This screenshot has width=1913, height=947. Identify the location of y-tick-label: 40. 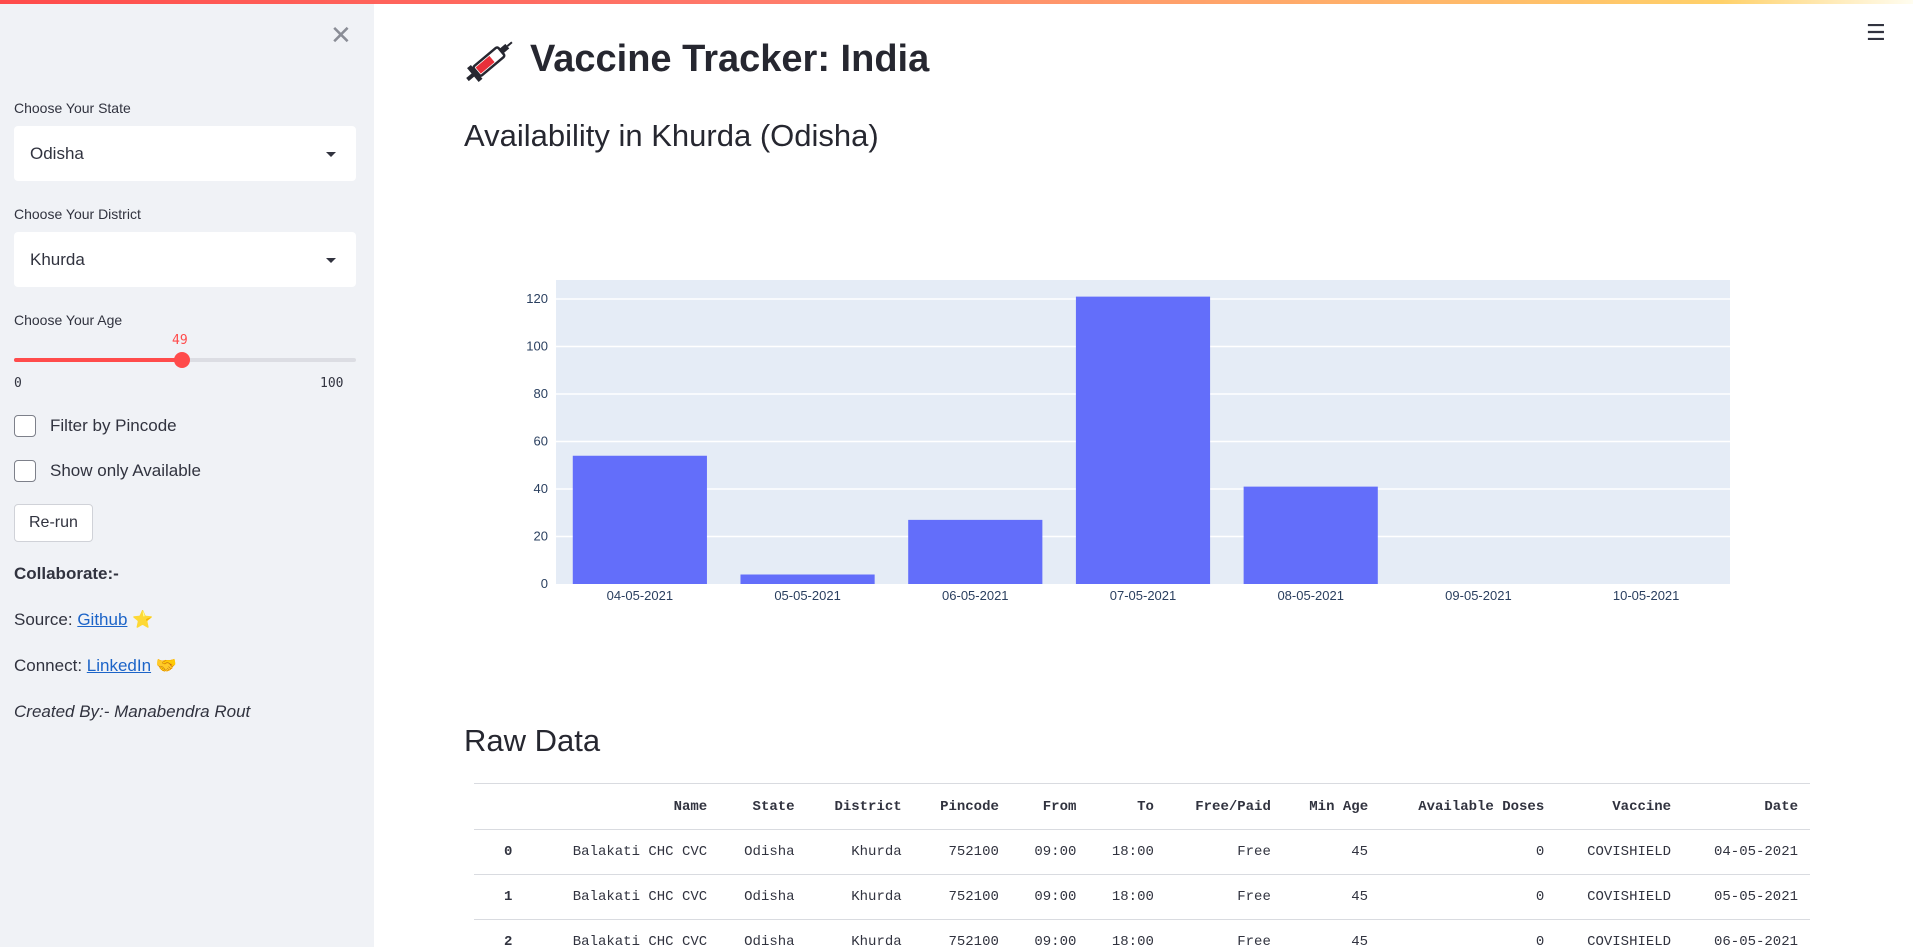
(541, 488).